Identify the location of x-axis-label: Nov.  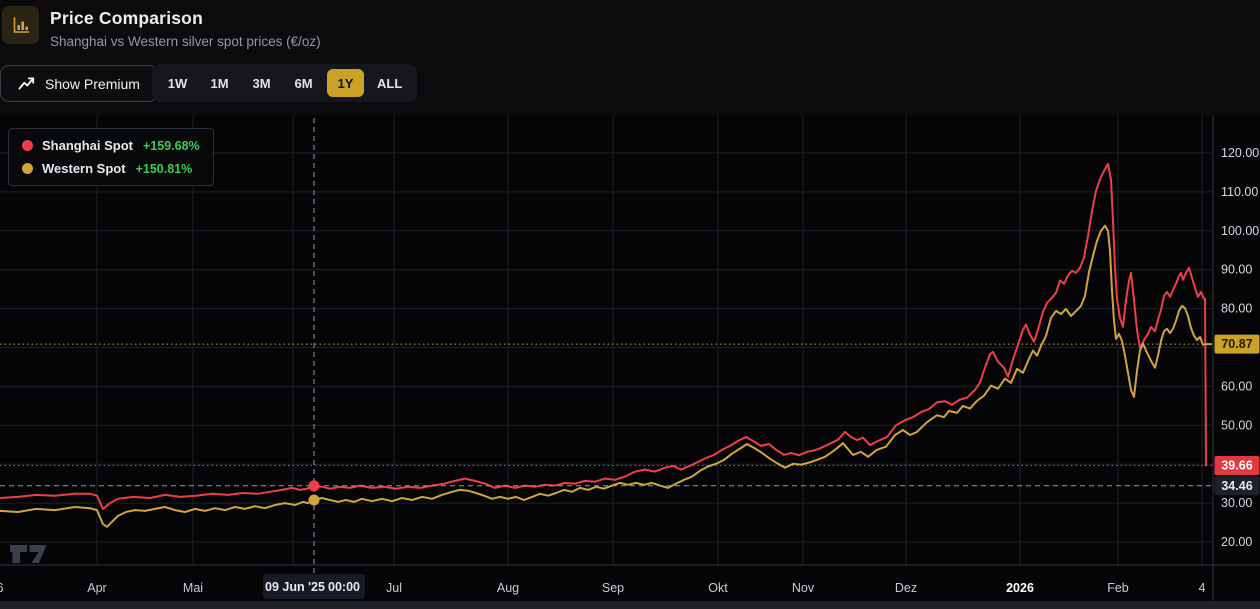
(803, 588).